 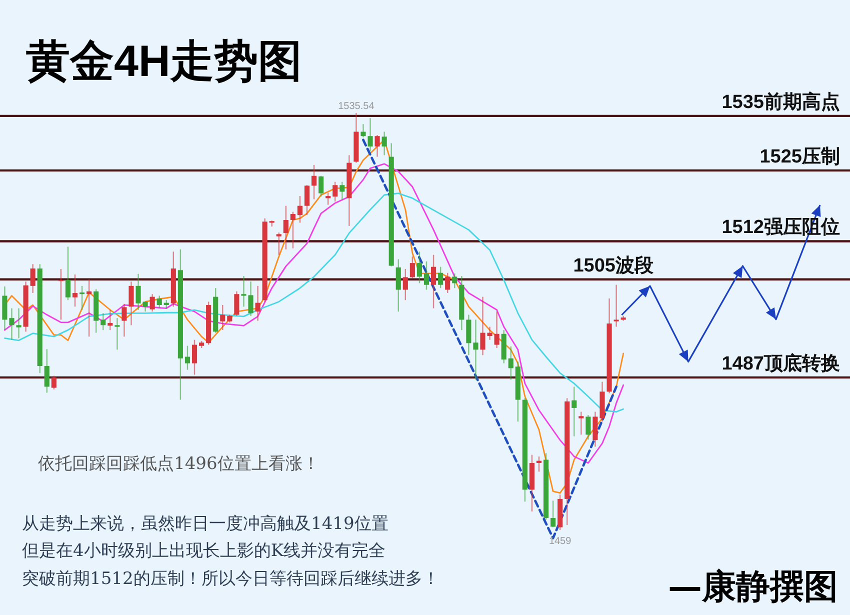 What do you see at coordinates (753, 587) in the screenshot?
I see `text: —康静撰图` at bounding box center [753, 587].